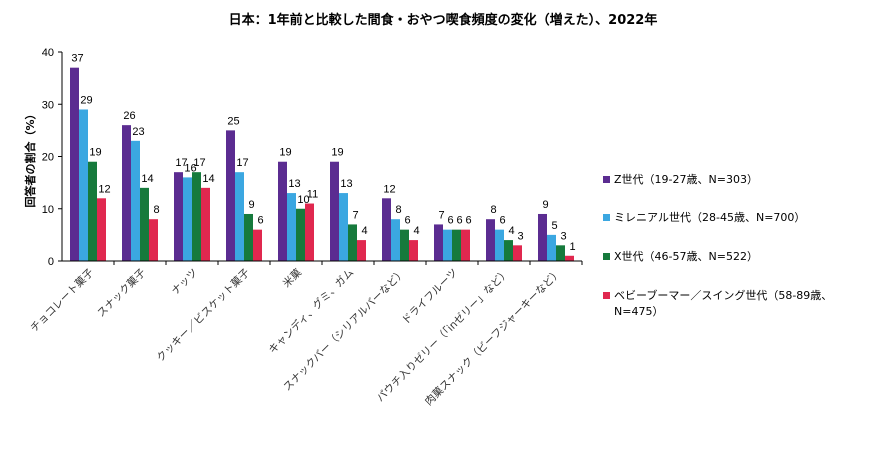 The image size is (887, 461). I want to click on y-tick-label: 20, so click(48, 158).